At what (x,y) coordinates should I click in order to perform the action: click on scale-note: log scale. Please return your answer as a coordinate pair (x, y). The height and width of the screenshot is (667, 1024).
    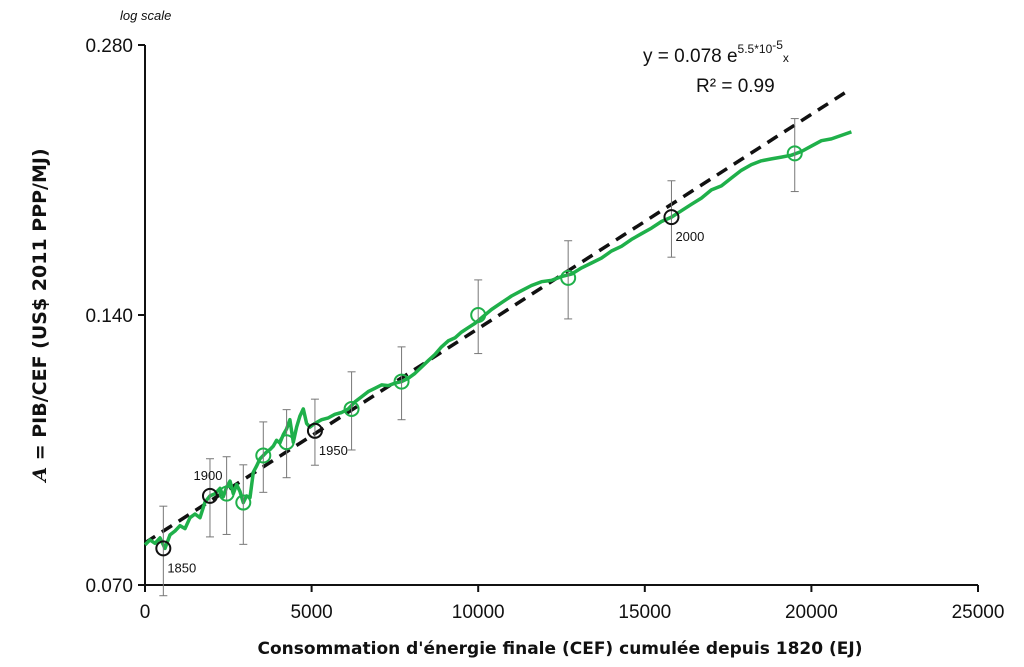
    Looking at the image, I should click on (145, 15).